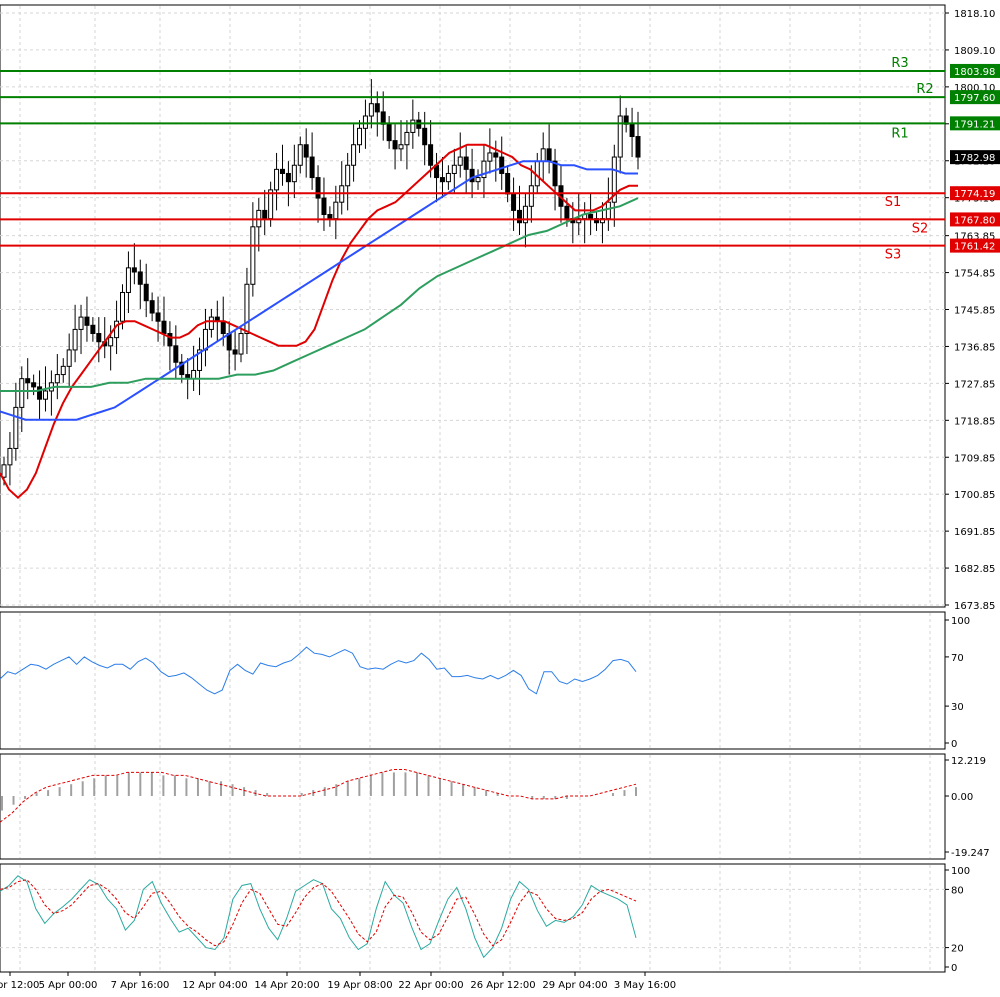 The width and height of the screenshot is (1000, 997). What do you see at coordinates (974, 384) in the screenshot?
I see `price-axis-label: 1727.85` at bounding box center [974, 384].